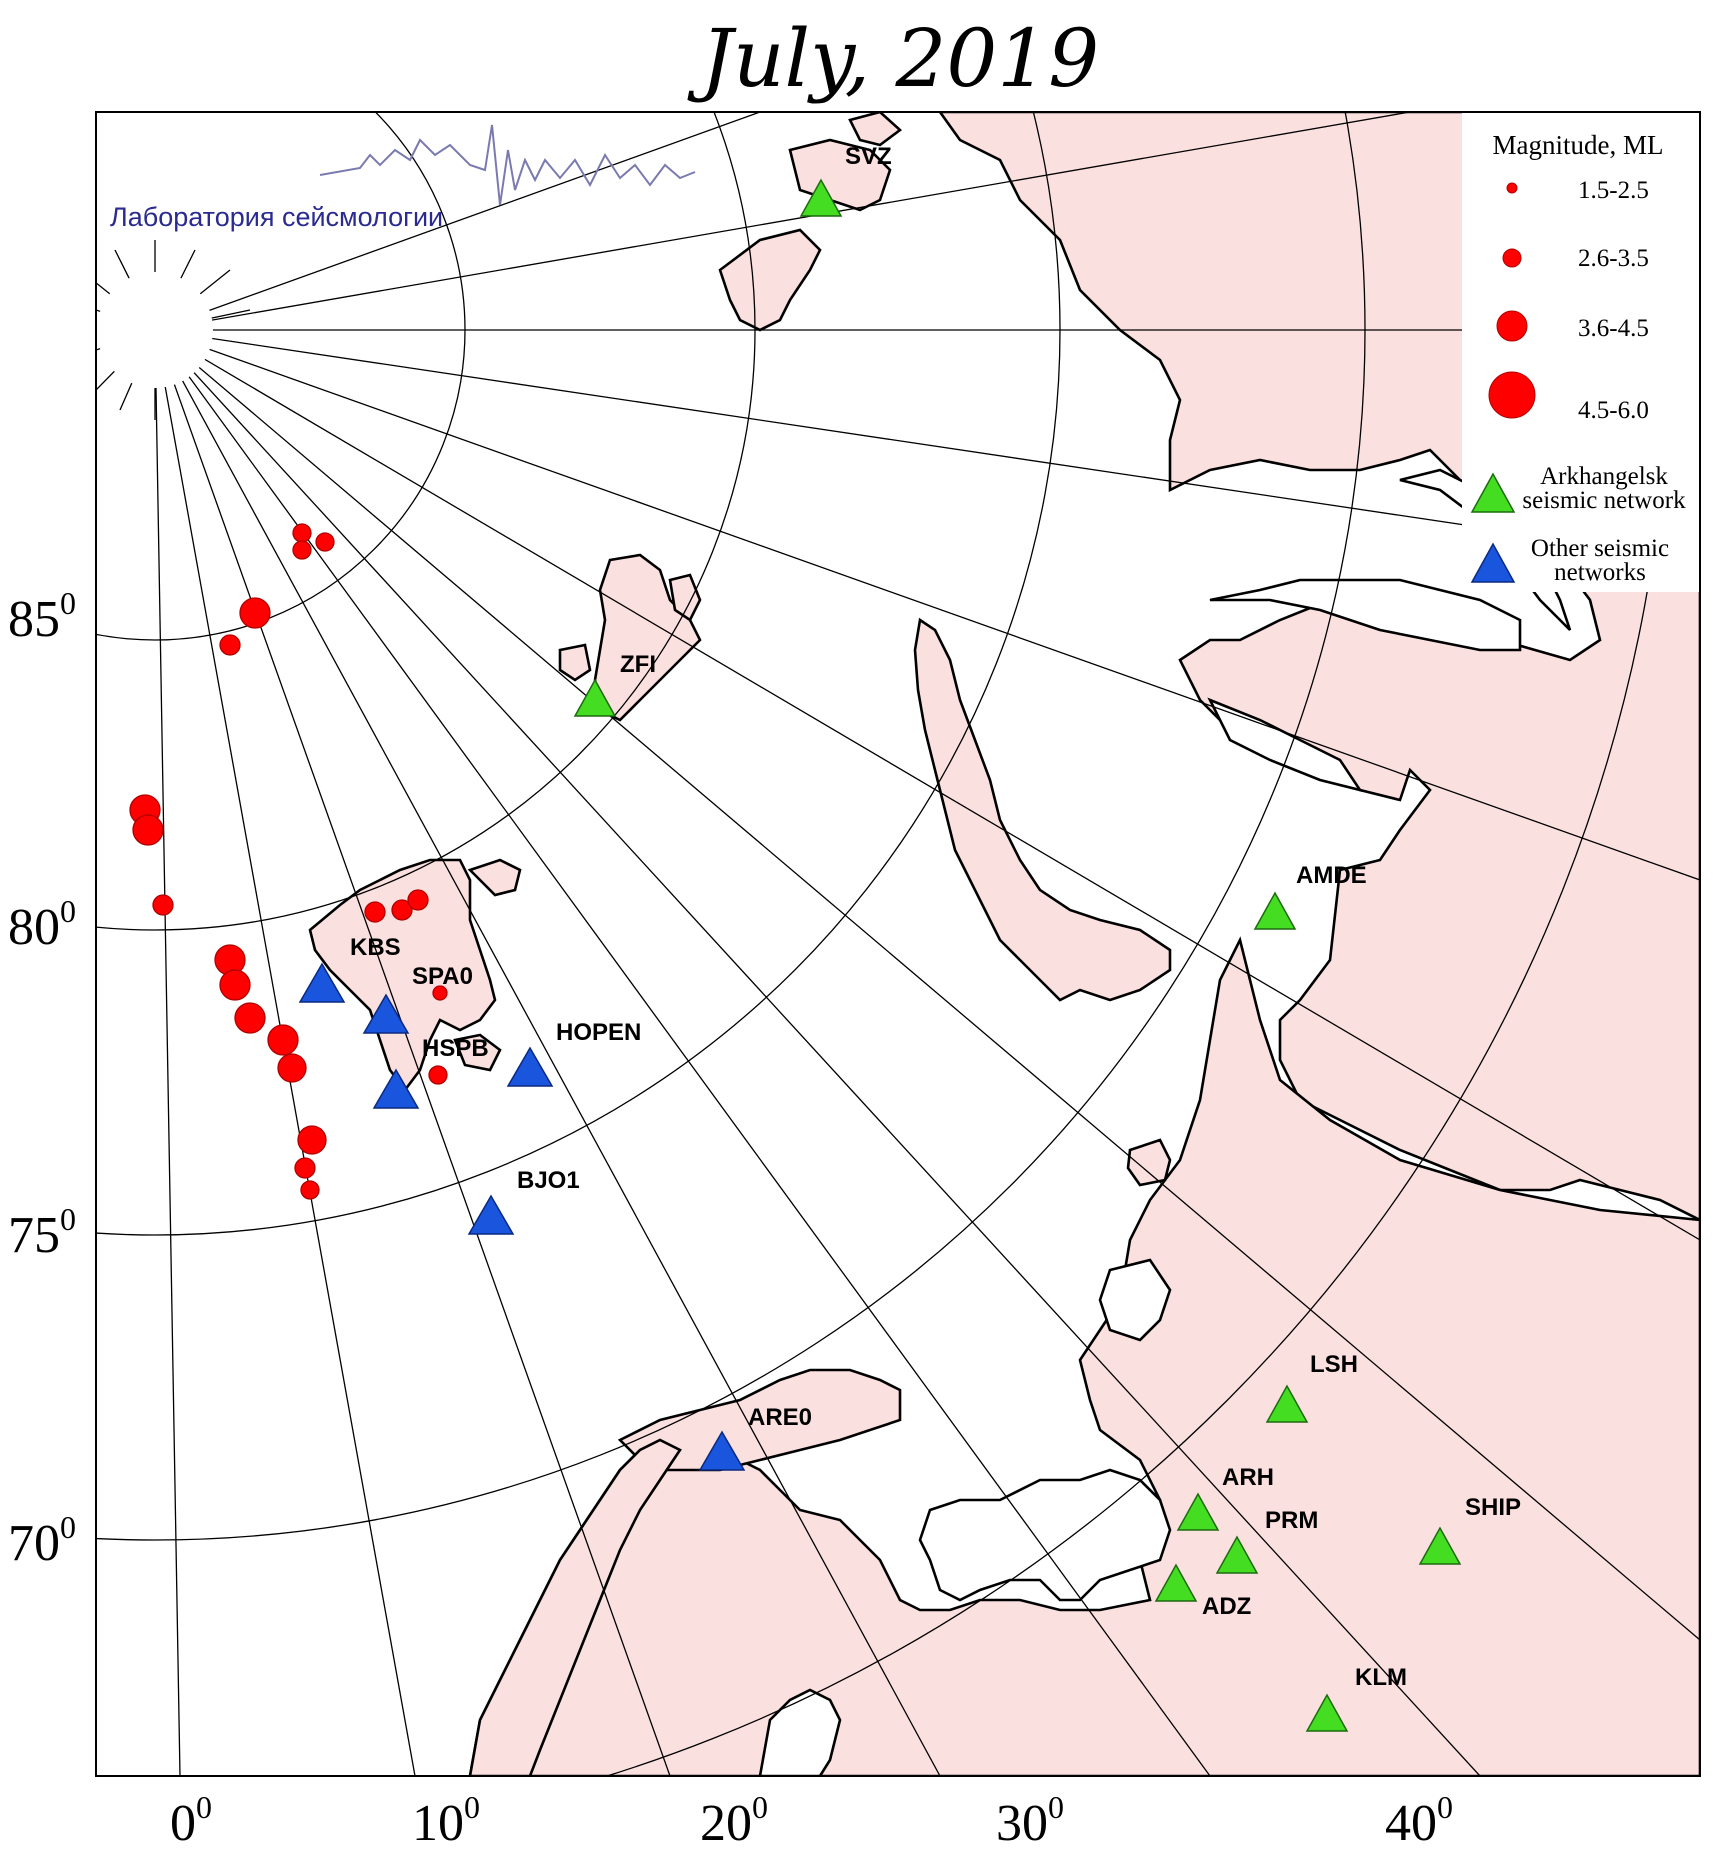 Image resolution: width=1713 pixels, height=1850 pixels. I want to click on latitude-labels: 850 800 750 700, so click(42, 1078).